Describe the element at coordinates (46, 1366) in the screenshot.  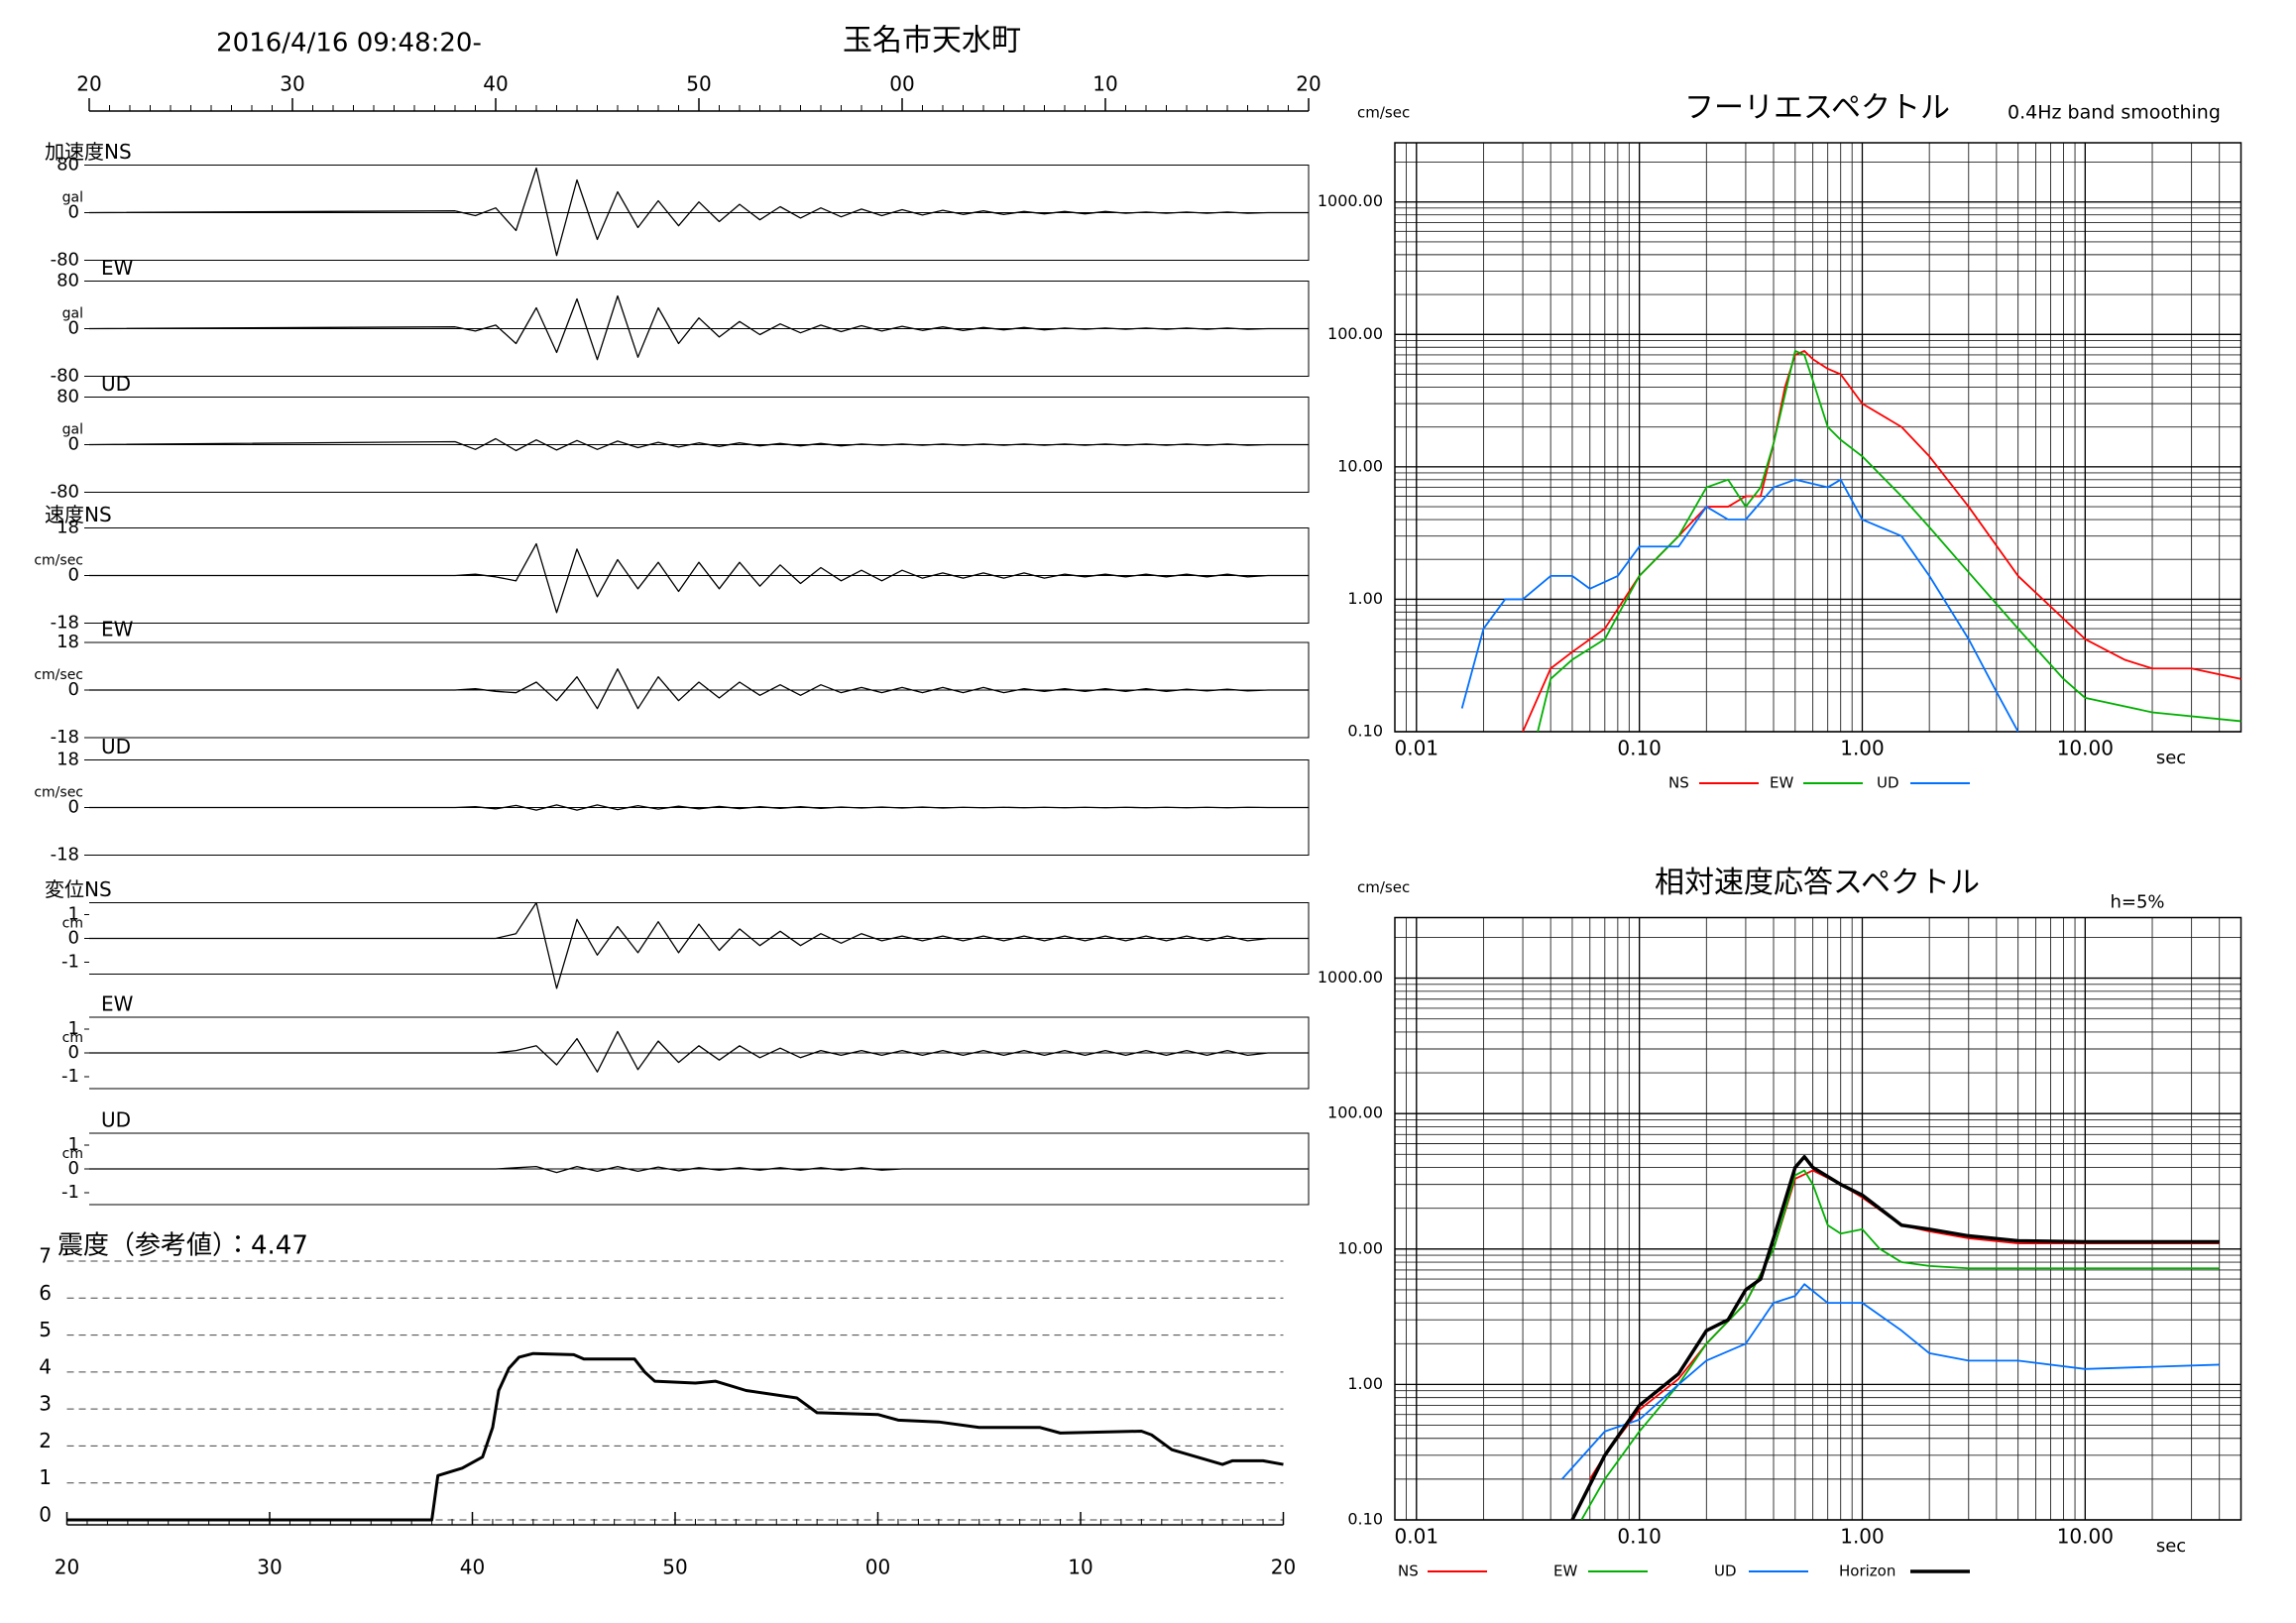
I see `y-tick-label: 4` at that location.